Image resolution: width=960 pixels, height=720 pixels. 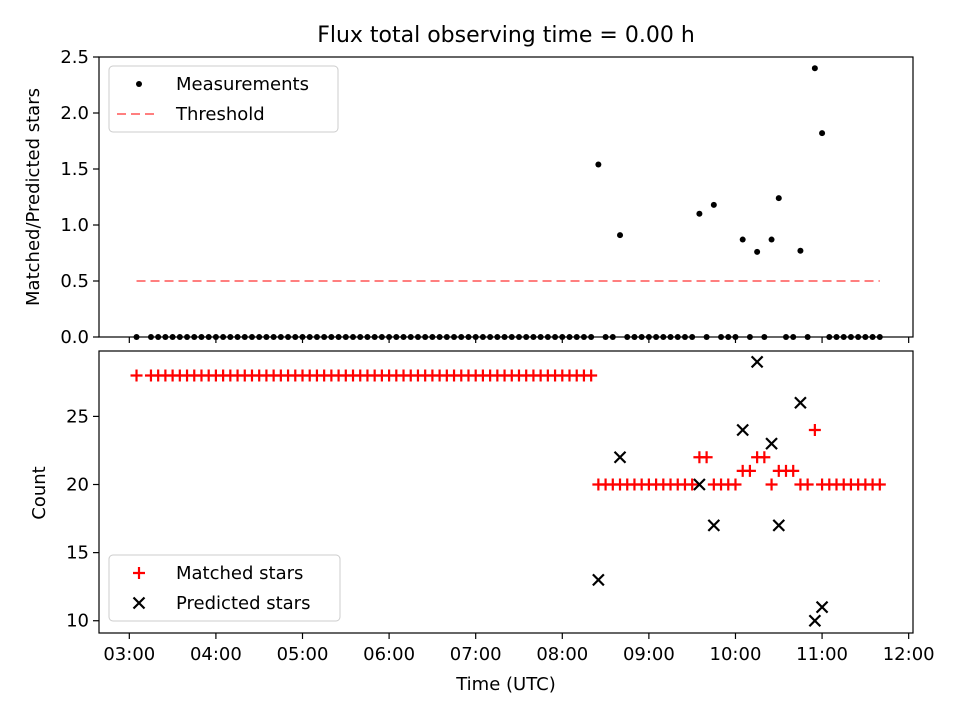 I want to click on x-tick-label: 10:00, so click(x=736, y=654).